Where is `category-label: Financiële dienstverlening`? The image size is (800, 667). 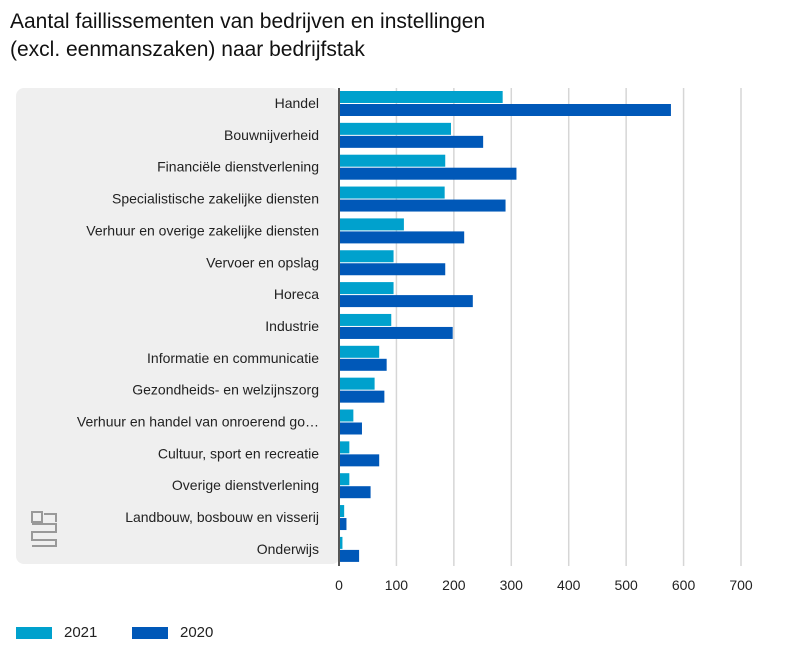 category-label: Financiële dienstverlening is located at coordinates (238, 167).